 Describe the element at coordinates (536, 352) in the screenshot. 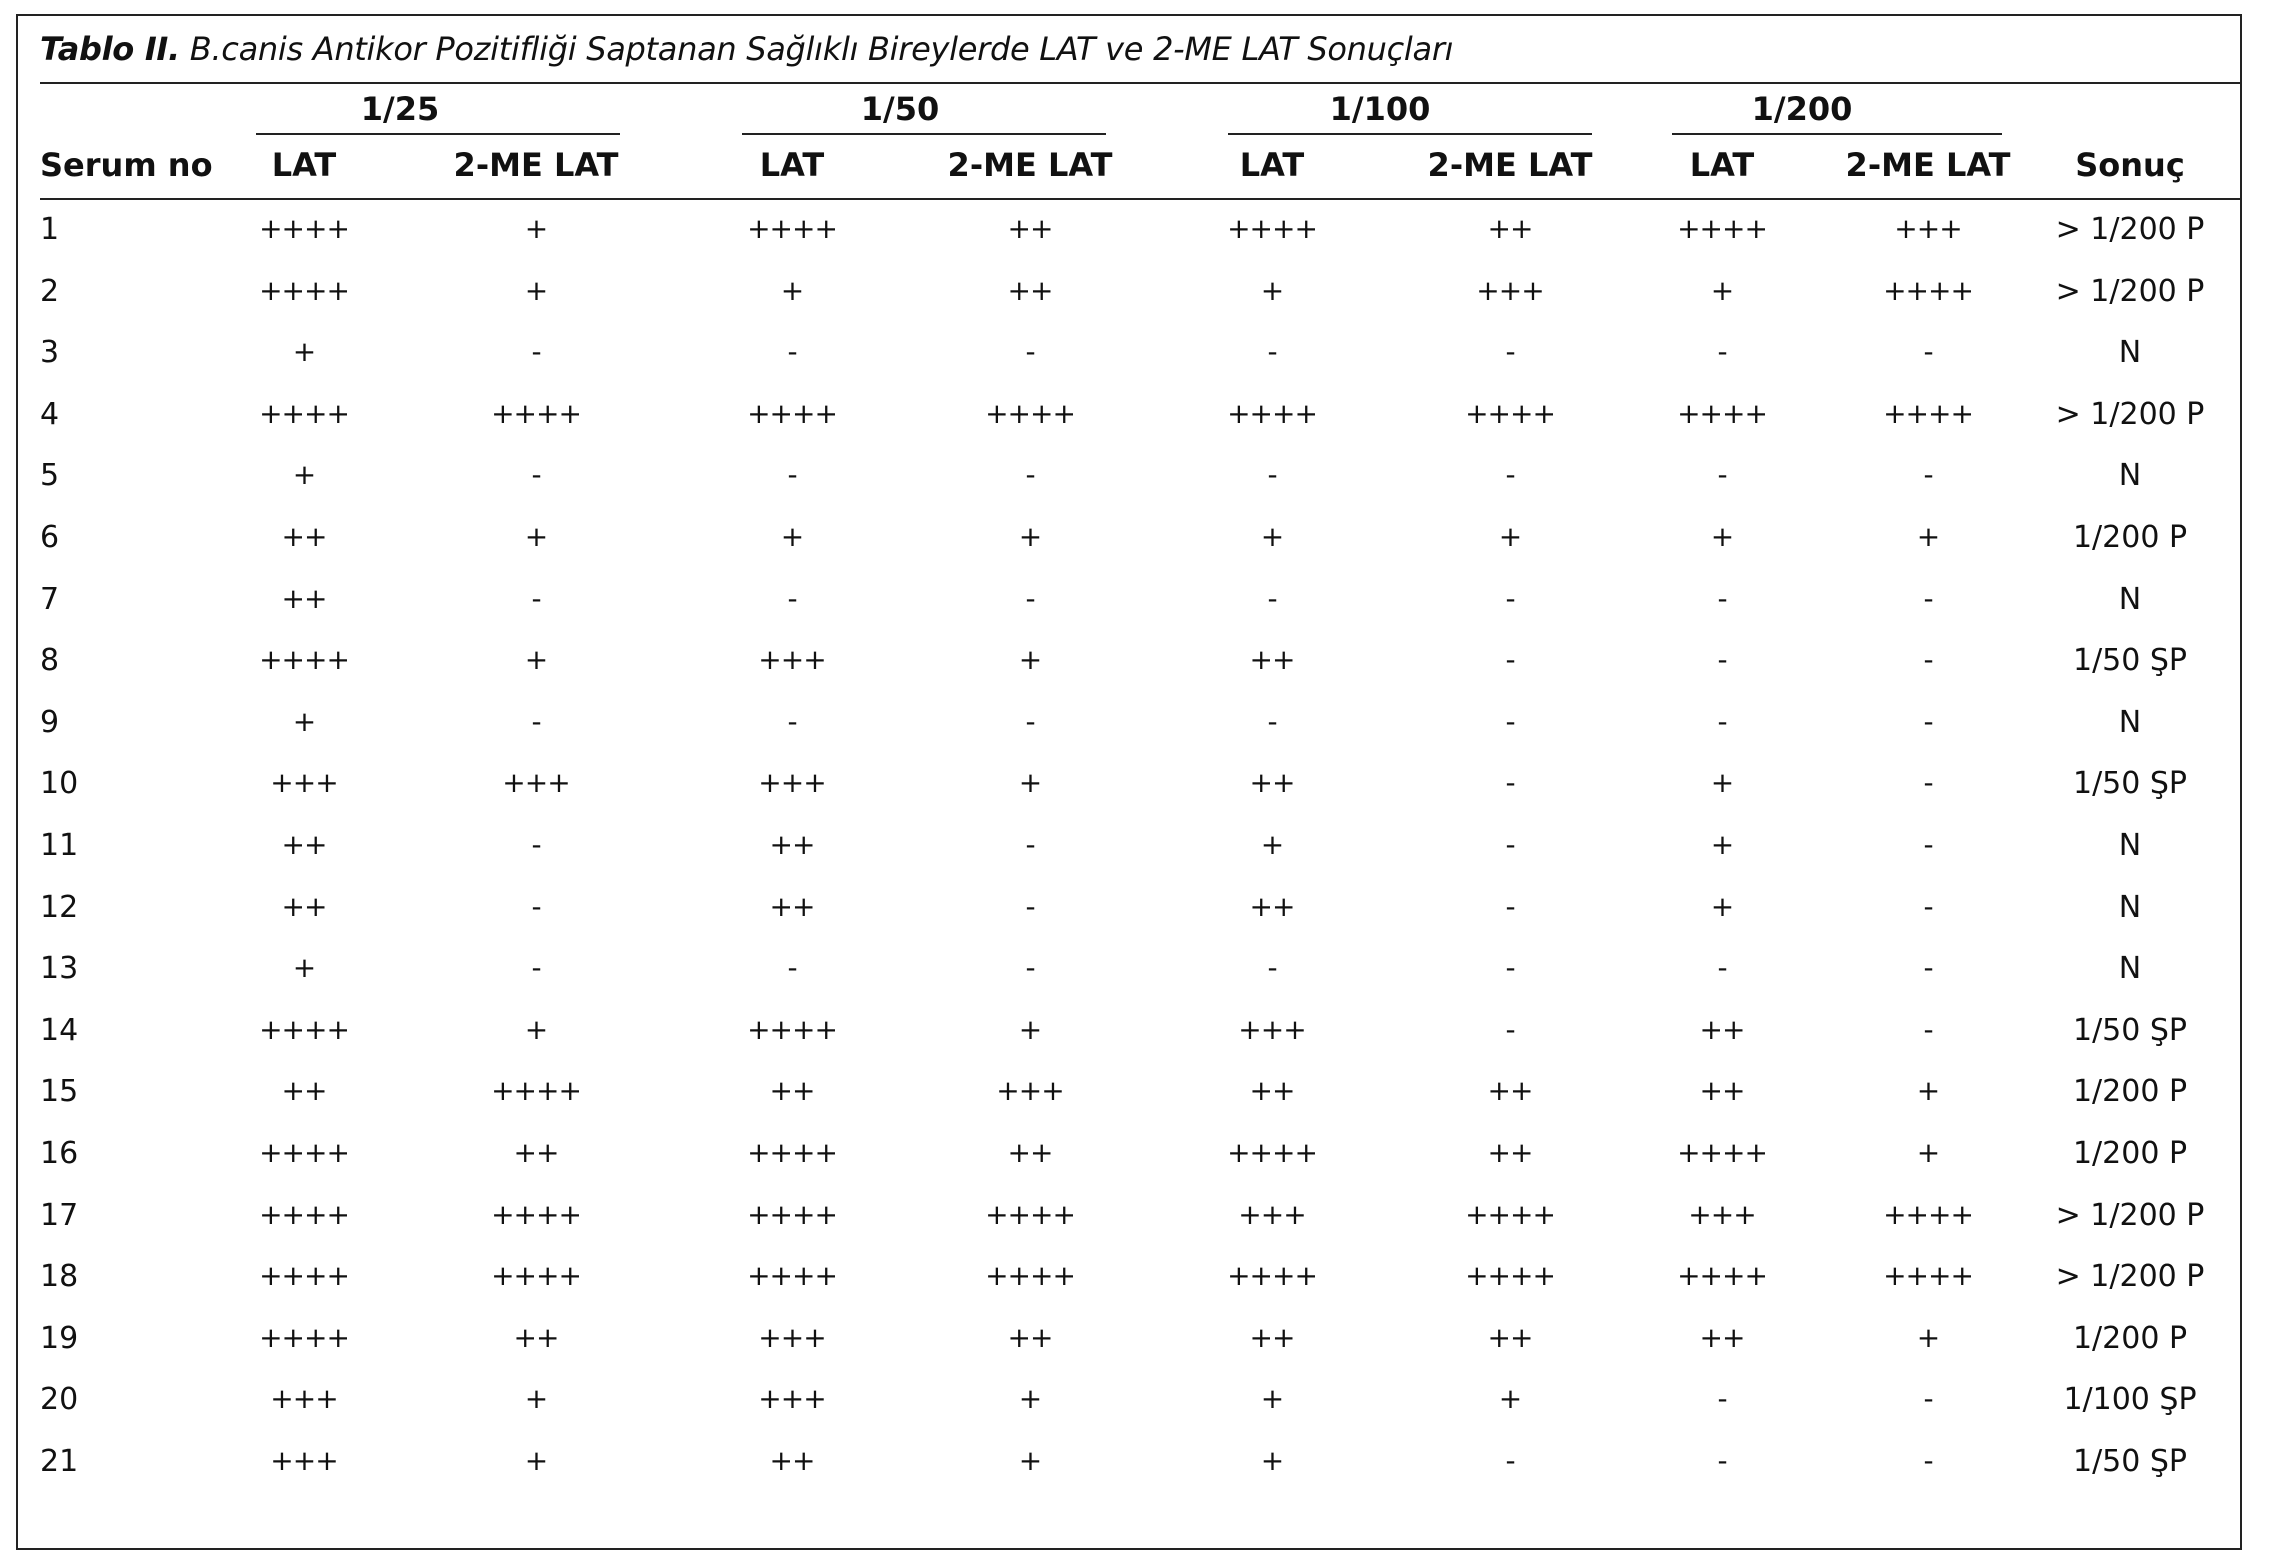

I see `cell-me-lat-1-25: -` at that location.